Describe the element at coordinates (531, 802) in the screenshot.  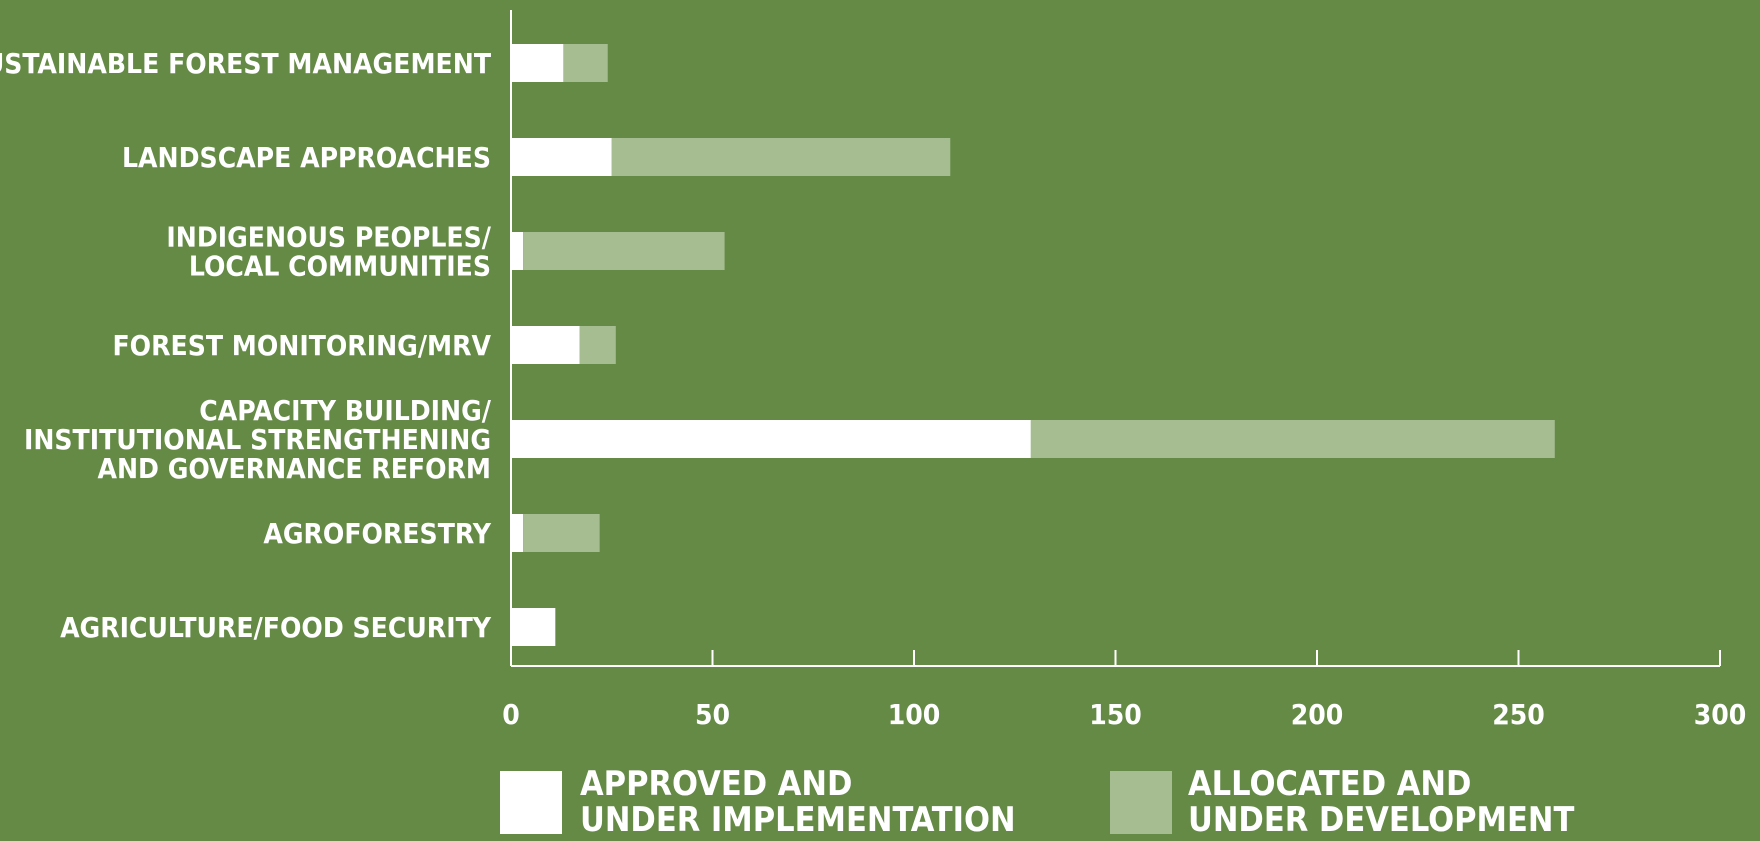
I see `legend-swatch-approved` at that location.